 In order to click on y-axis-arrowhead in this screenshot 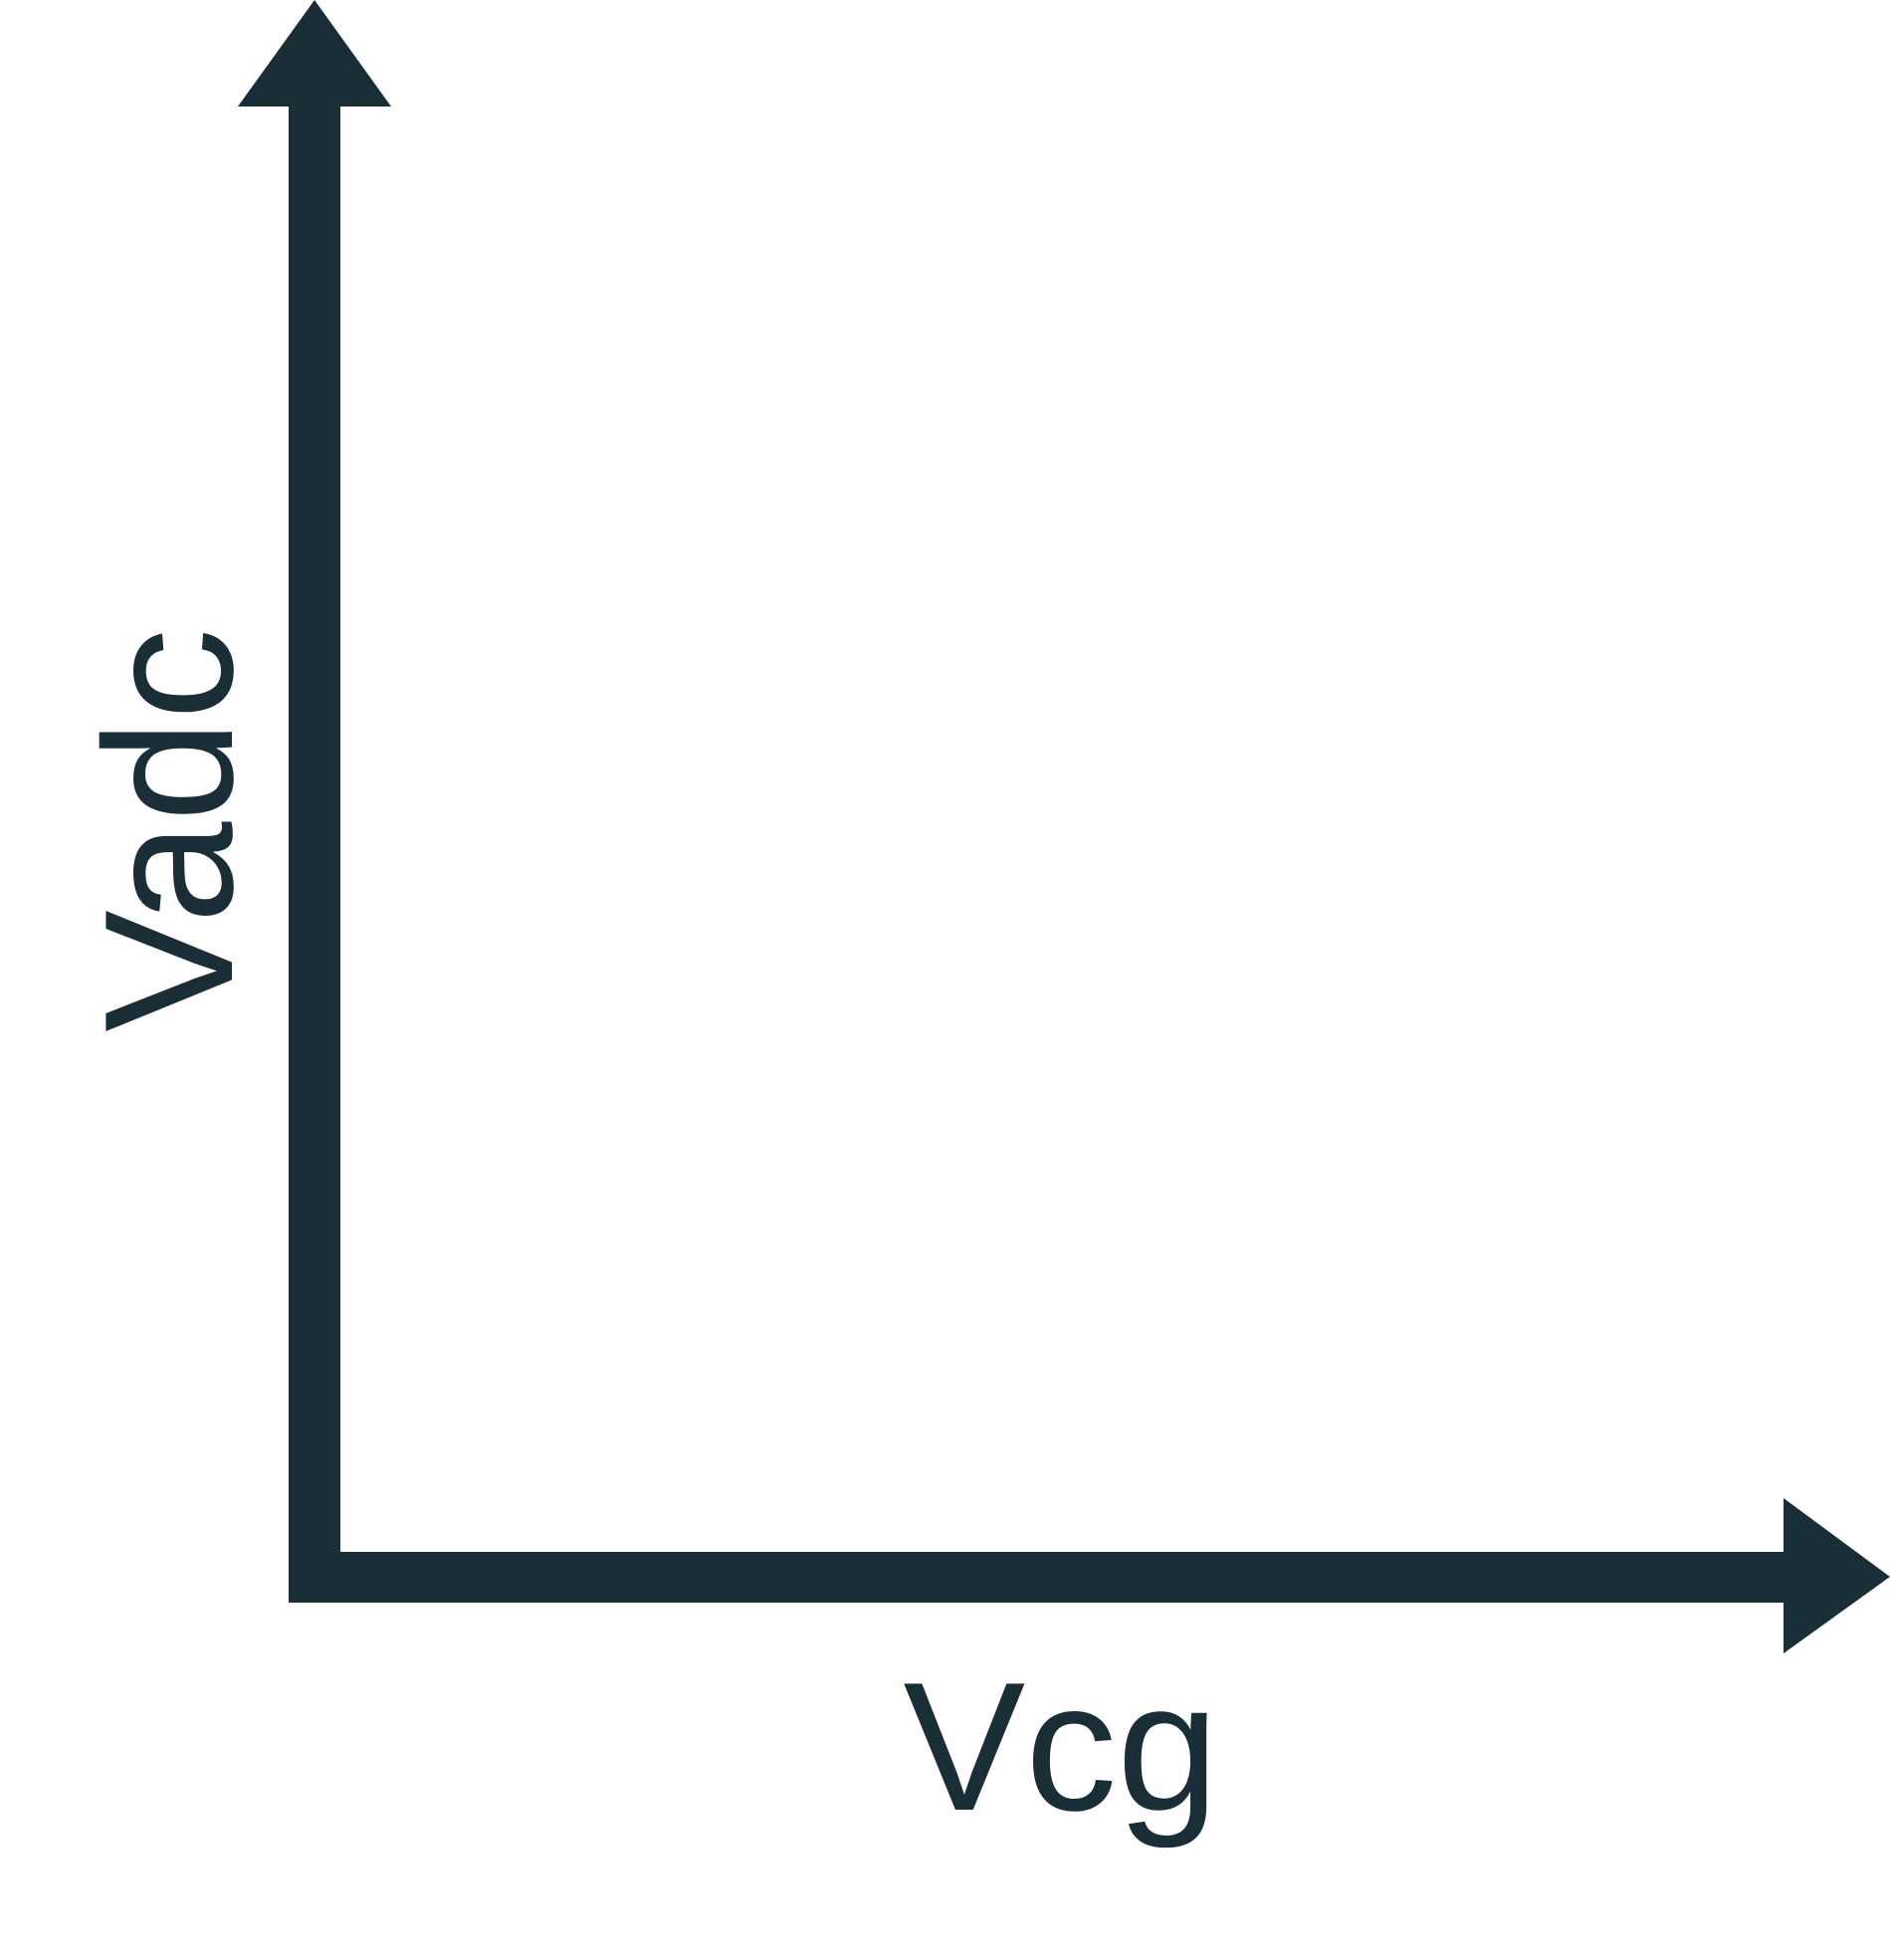, I will do `click(314, 53)`.